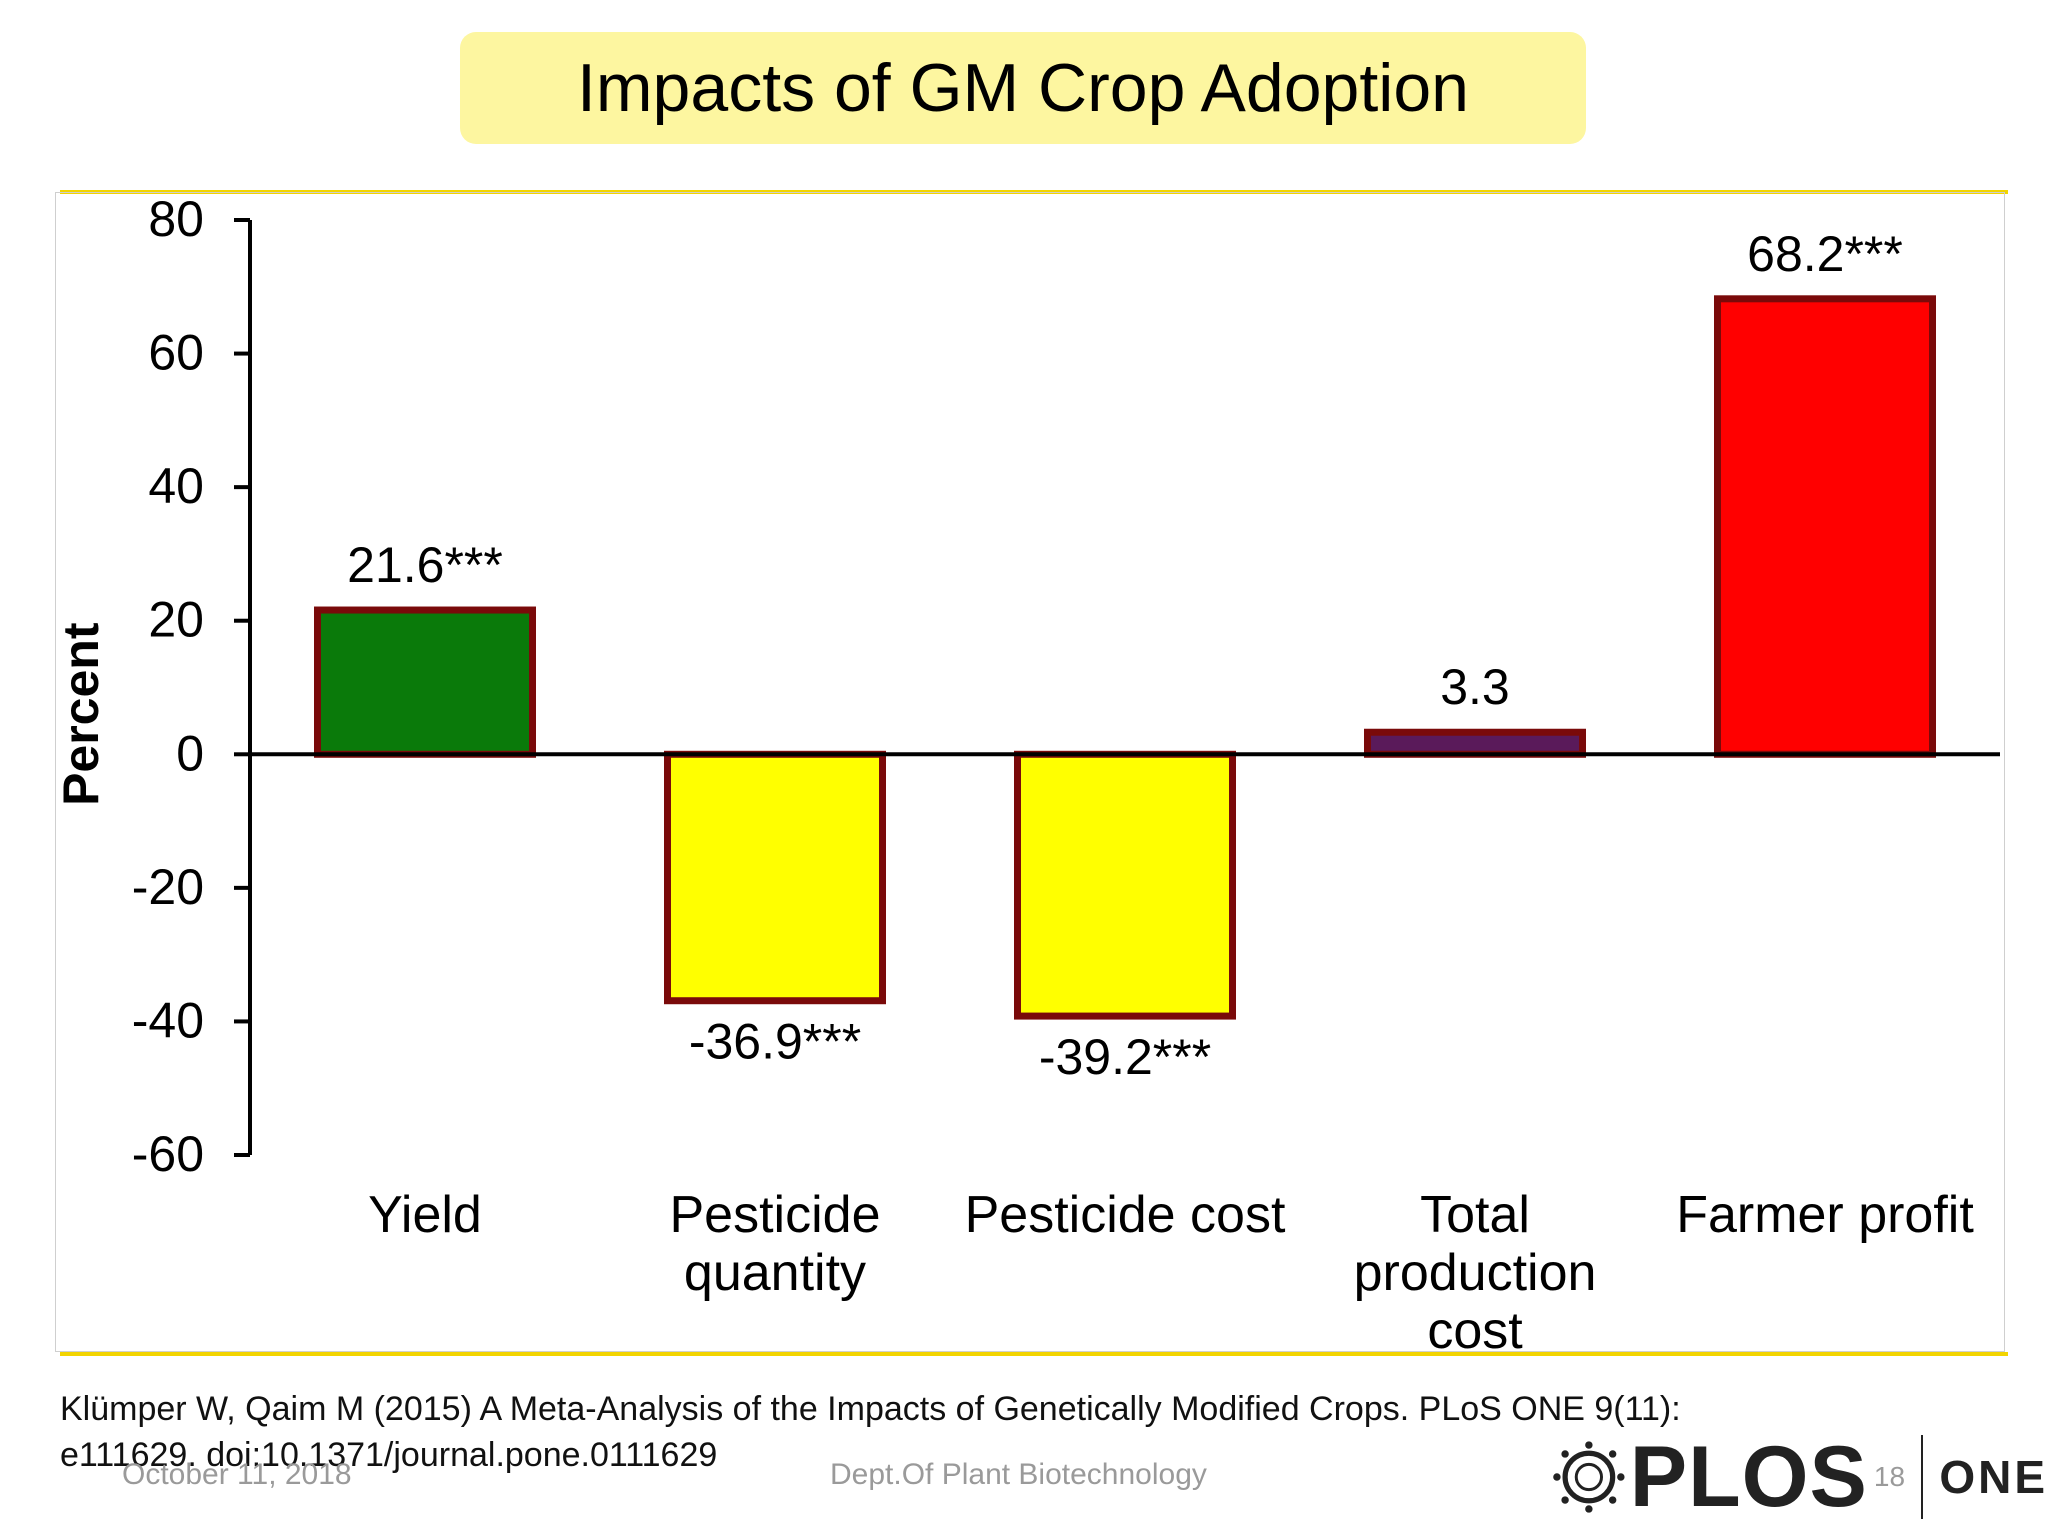  Describe the element at coordinates (1889, 1477) in the screenshot. I see `page-number: 18` at that location.